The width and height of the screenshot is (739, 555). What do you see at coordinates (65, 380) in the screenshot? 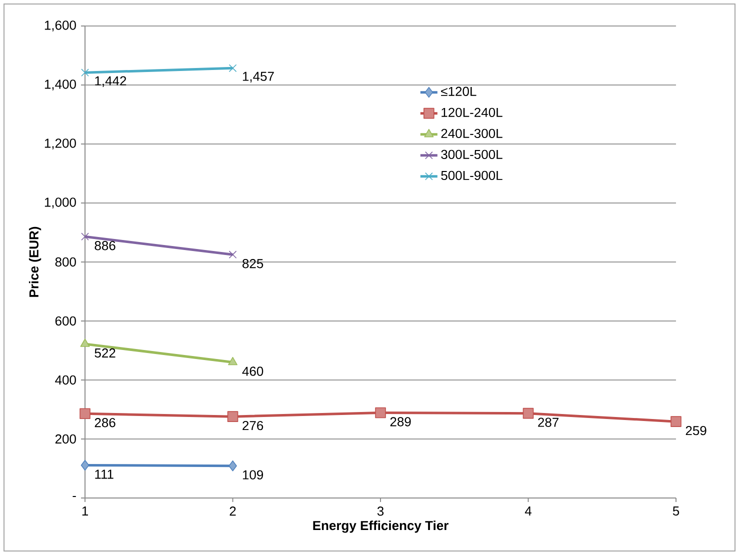
I see `y-tick-label: 400` at bounding box center [65, 380].